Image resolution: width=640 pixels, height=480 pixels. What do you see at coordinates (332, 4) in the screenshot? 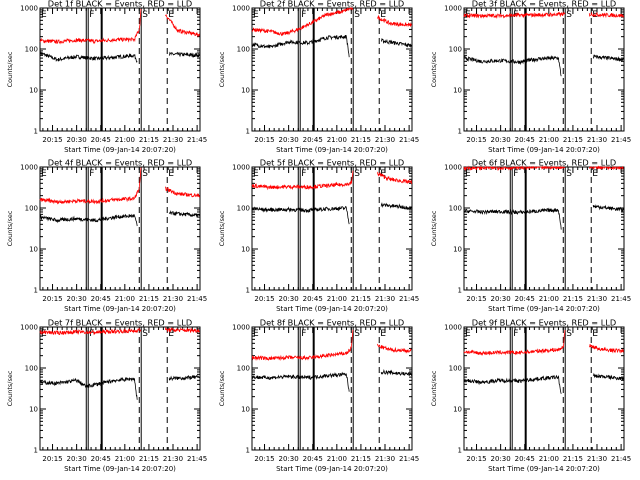
I see `chart-title: Det 2f BLACK = Events, RED = LLD` at bounding box center [332, 4].